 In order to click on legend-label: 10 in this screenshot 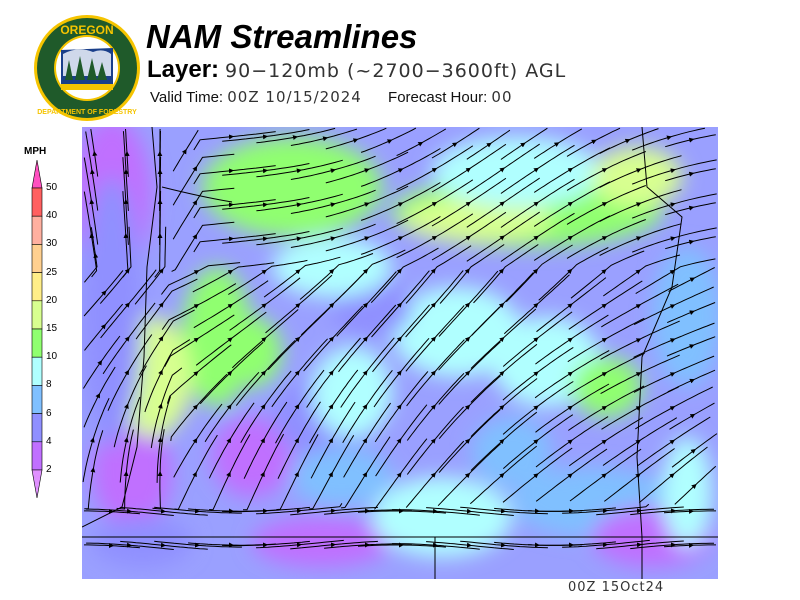, I will do `click(52, 357)`.